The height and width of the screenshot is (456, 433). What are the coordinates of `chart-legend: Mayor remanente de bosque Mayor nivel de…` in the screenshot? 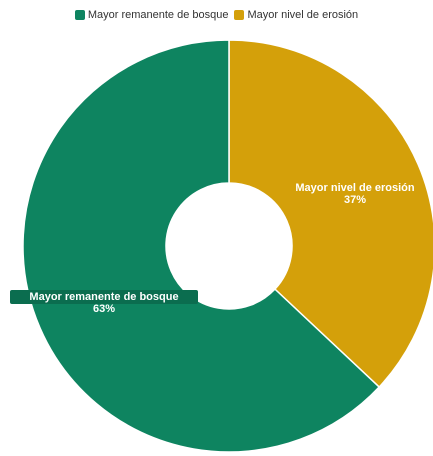 It's located at (216, 15).